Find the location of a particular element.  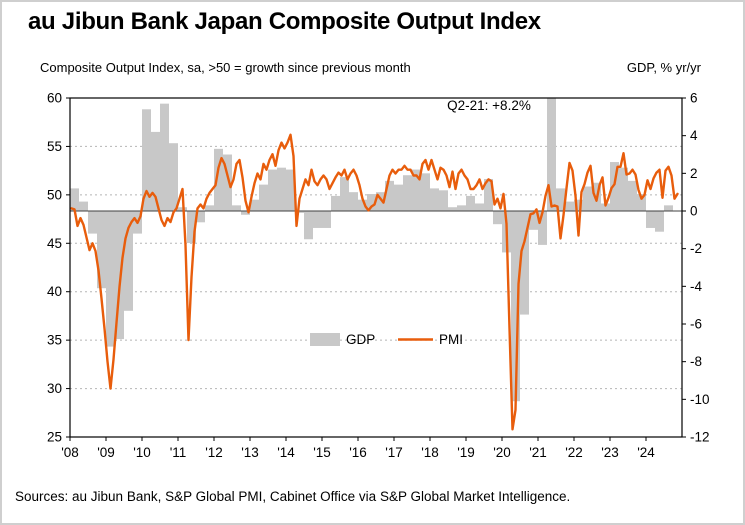

right-axis-tick-label: 0 is located at coordinates (694, 211).